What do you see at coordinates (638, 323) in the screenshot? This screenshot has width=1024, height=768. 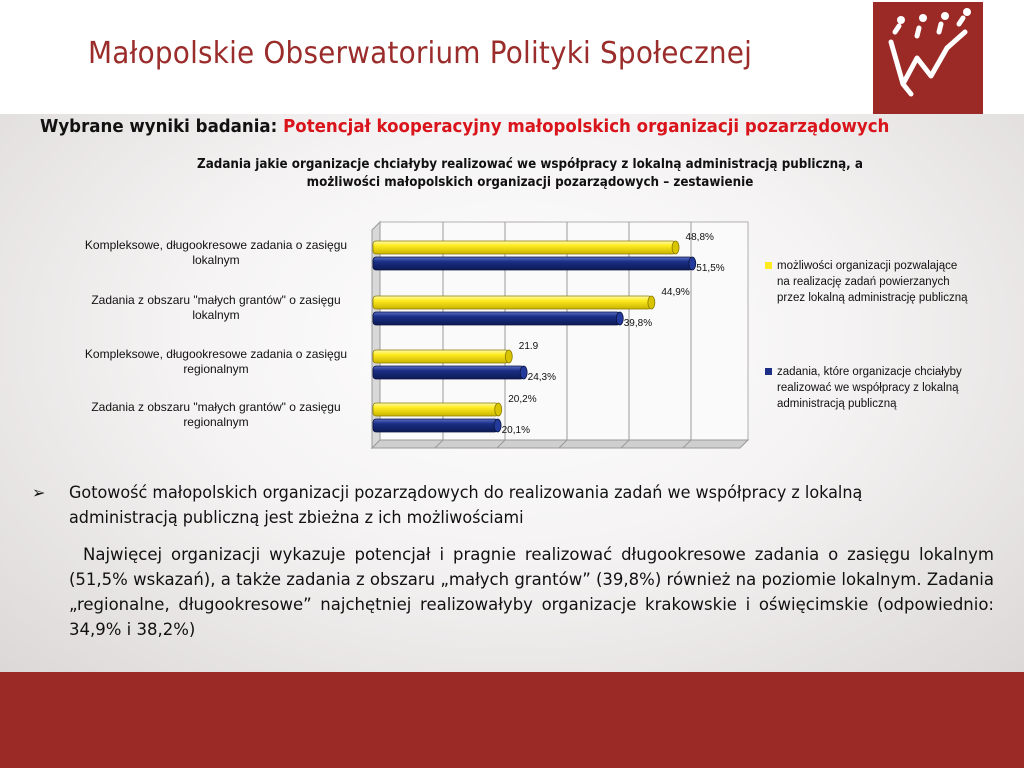 I see `data-label: 39,8%` at bounding box center [638, 323].